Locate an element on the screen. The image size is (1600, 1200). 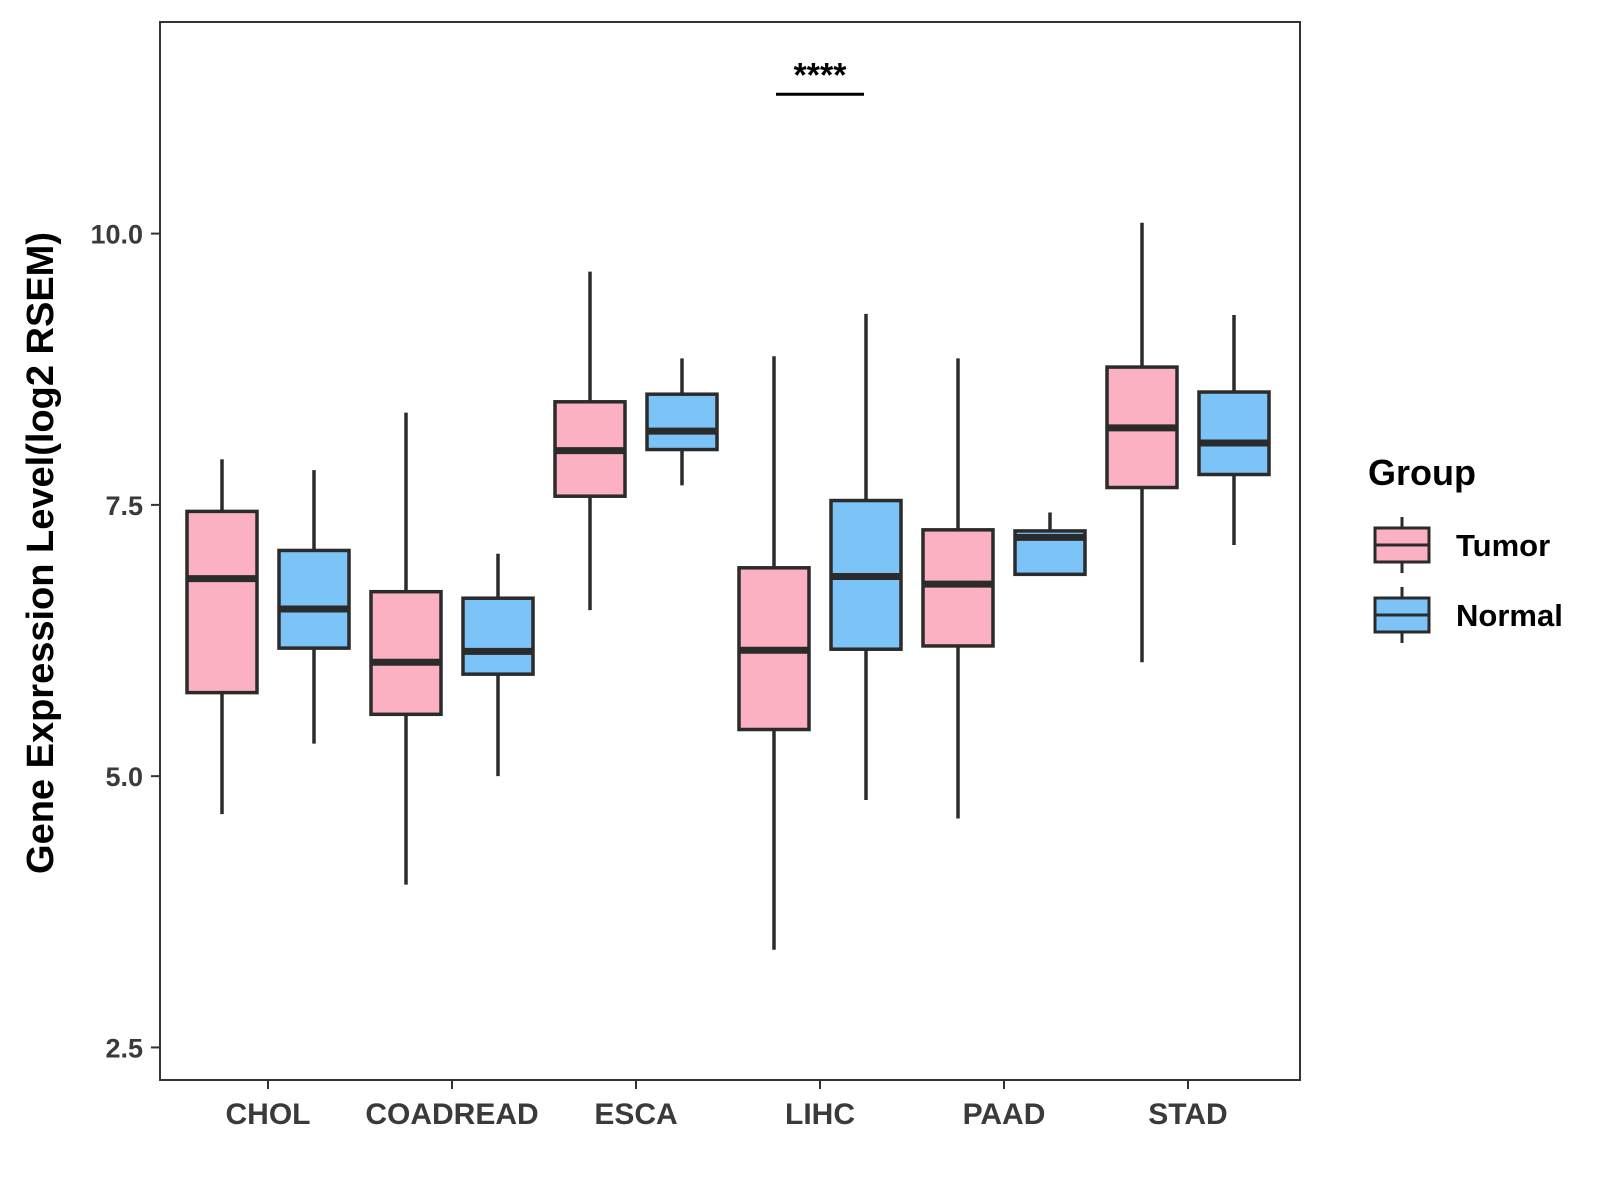
box-tumor-paad is located at coordinates (958, 588).